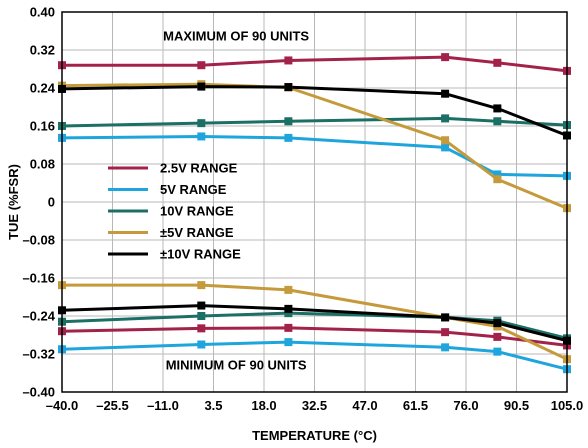  Describe the element at coordinates (415, 405) in the screenshot. I see `x-tick-label: 61.5` at that location.